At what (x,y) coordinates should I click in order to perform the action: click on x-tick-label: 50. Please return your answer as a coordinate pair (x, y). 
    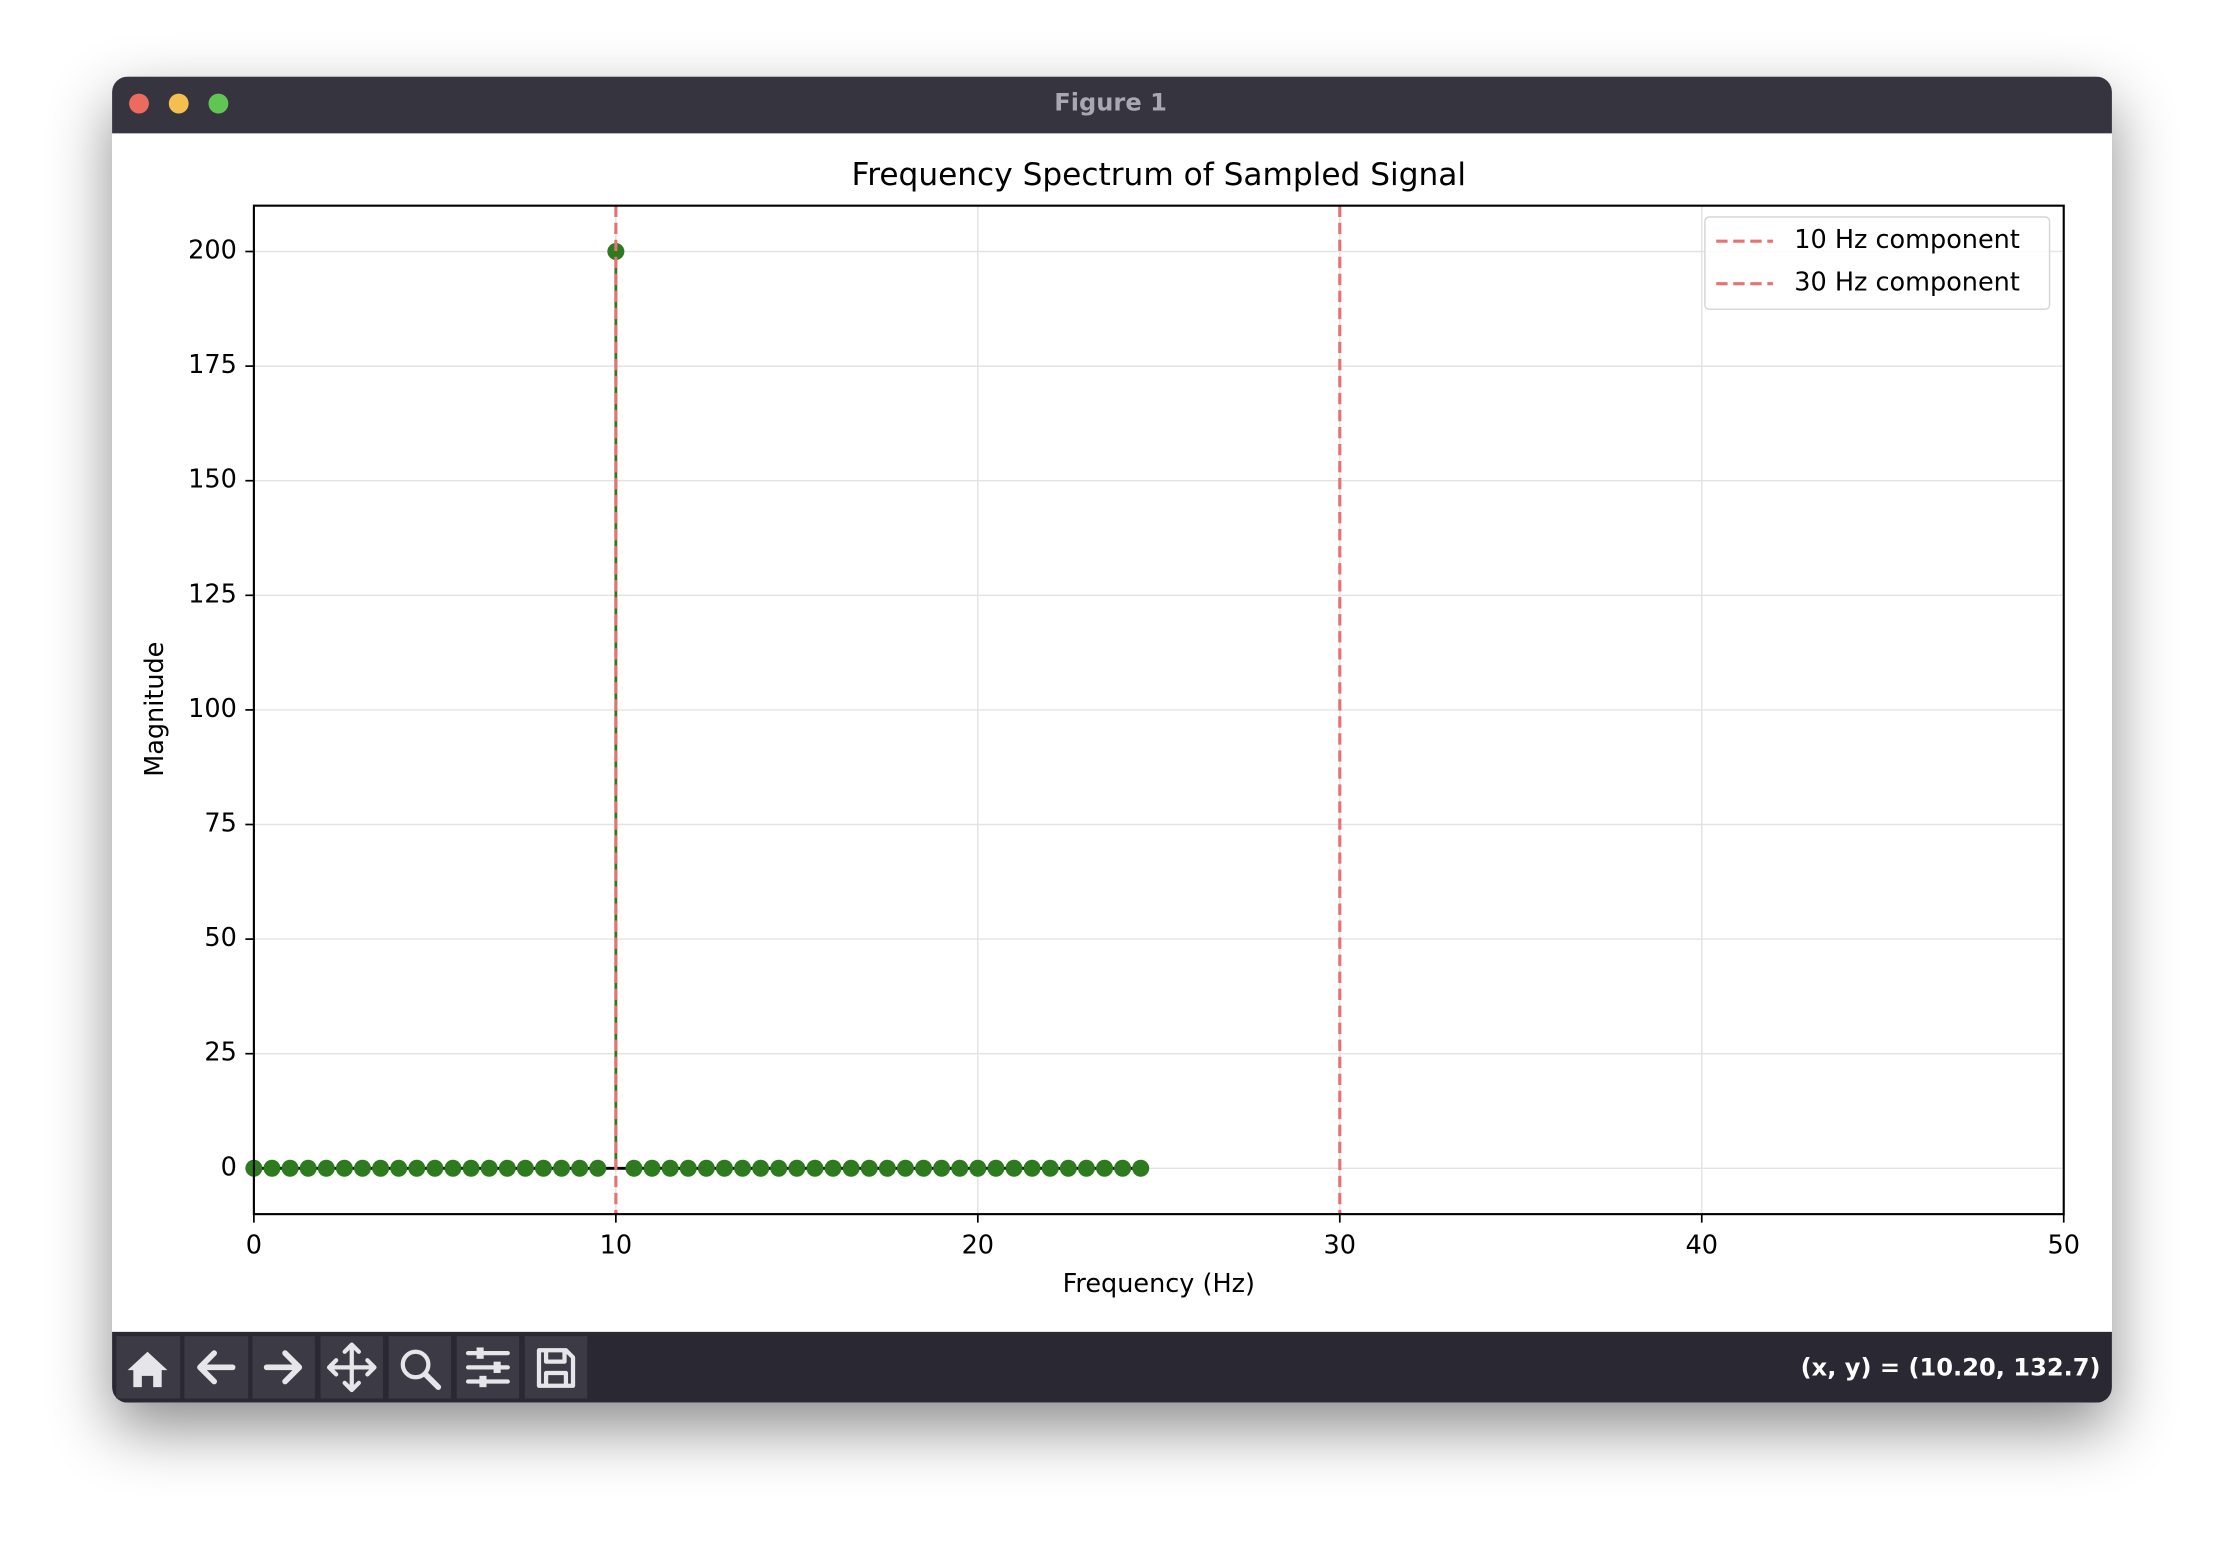
    Looking at the image, I should click on (2063, 1246).